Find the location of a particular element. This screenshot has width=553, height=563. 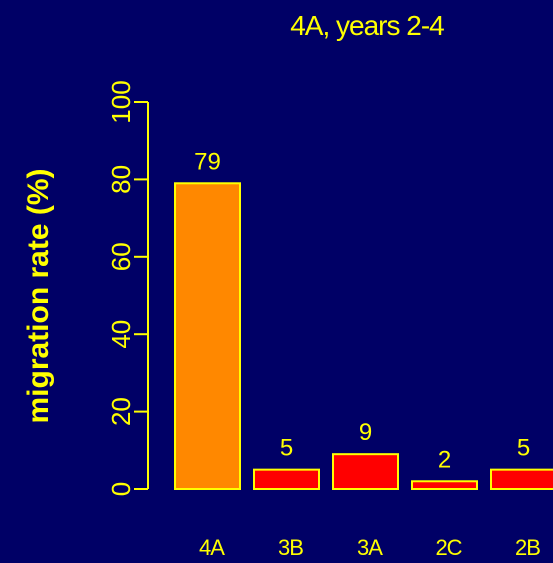

bar-2c is located at coordinates (444, 485).